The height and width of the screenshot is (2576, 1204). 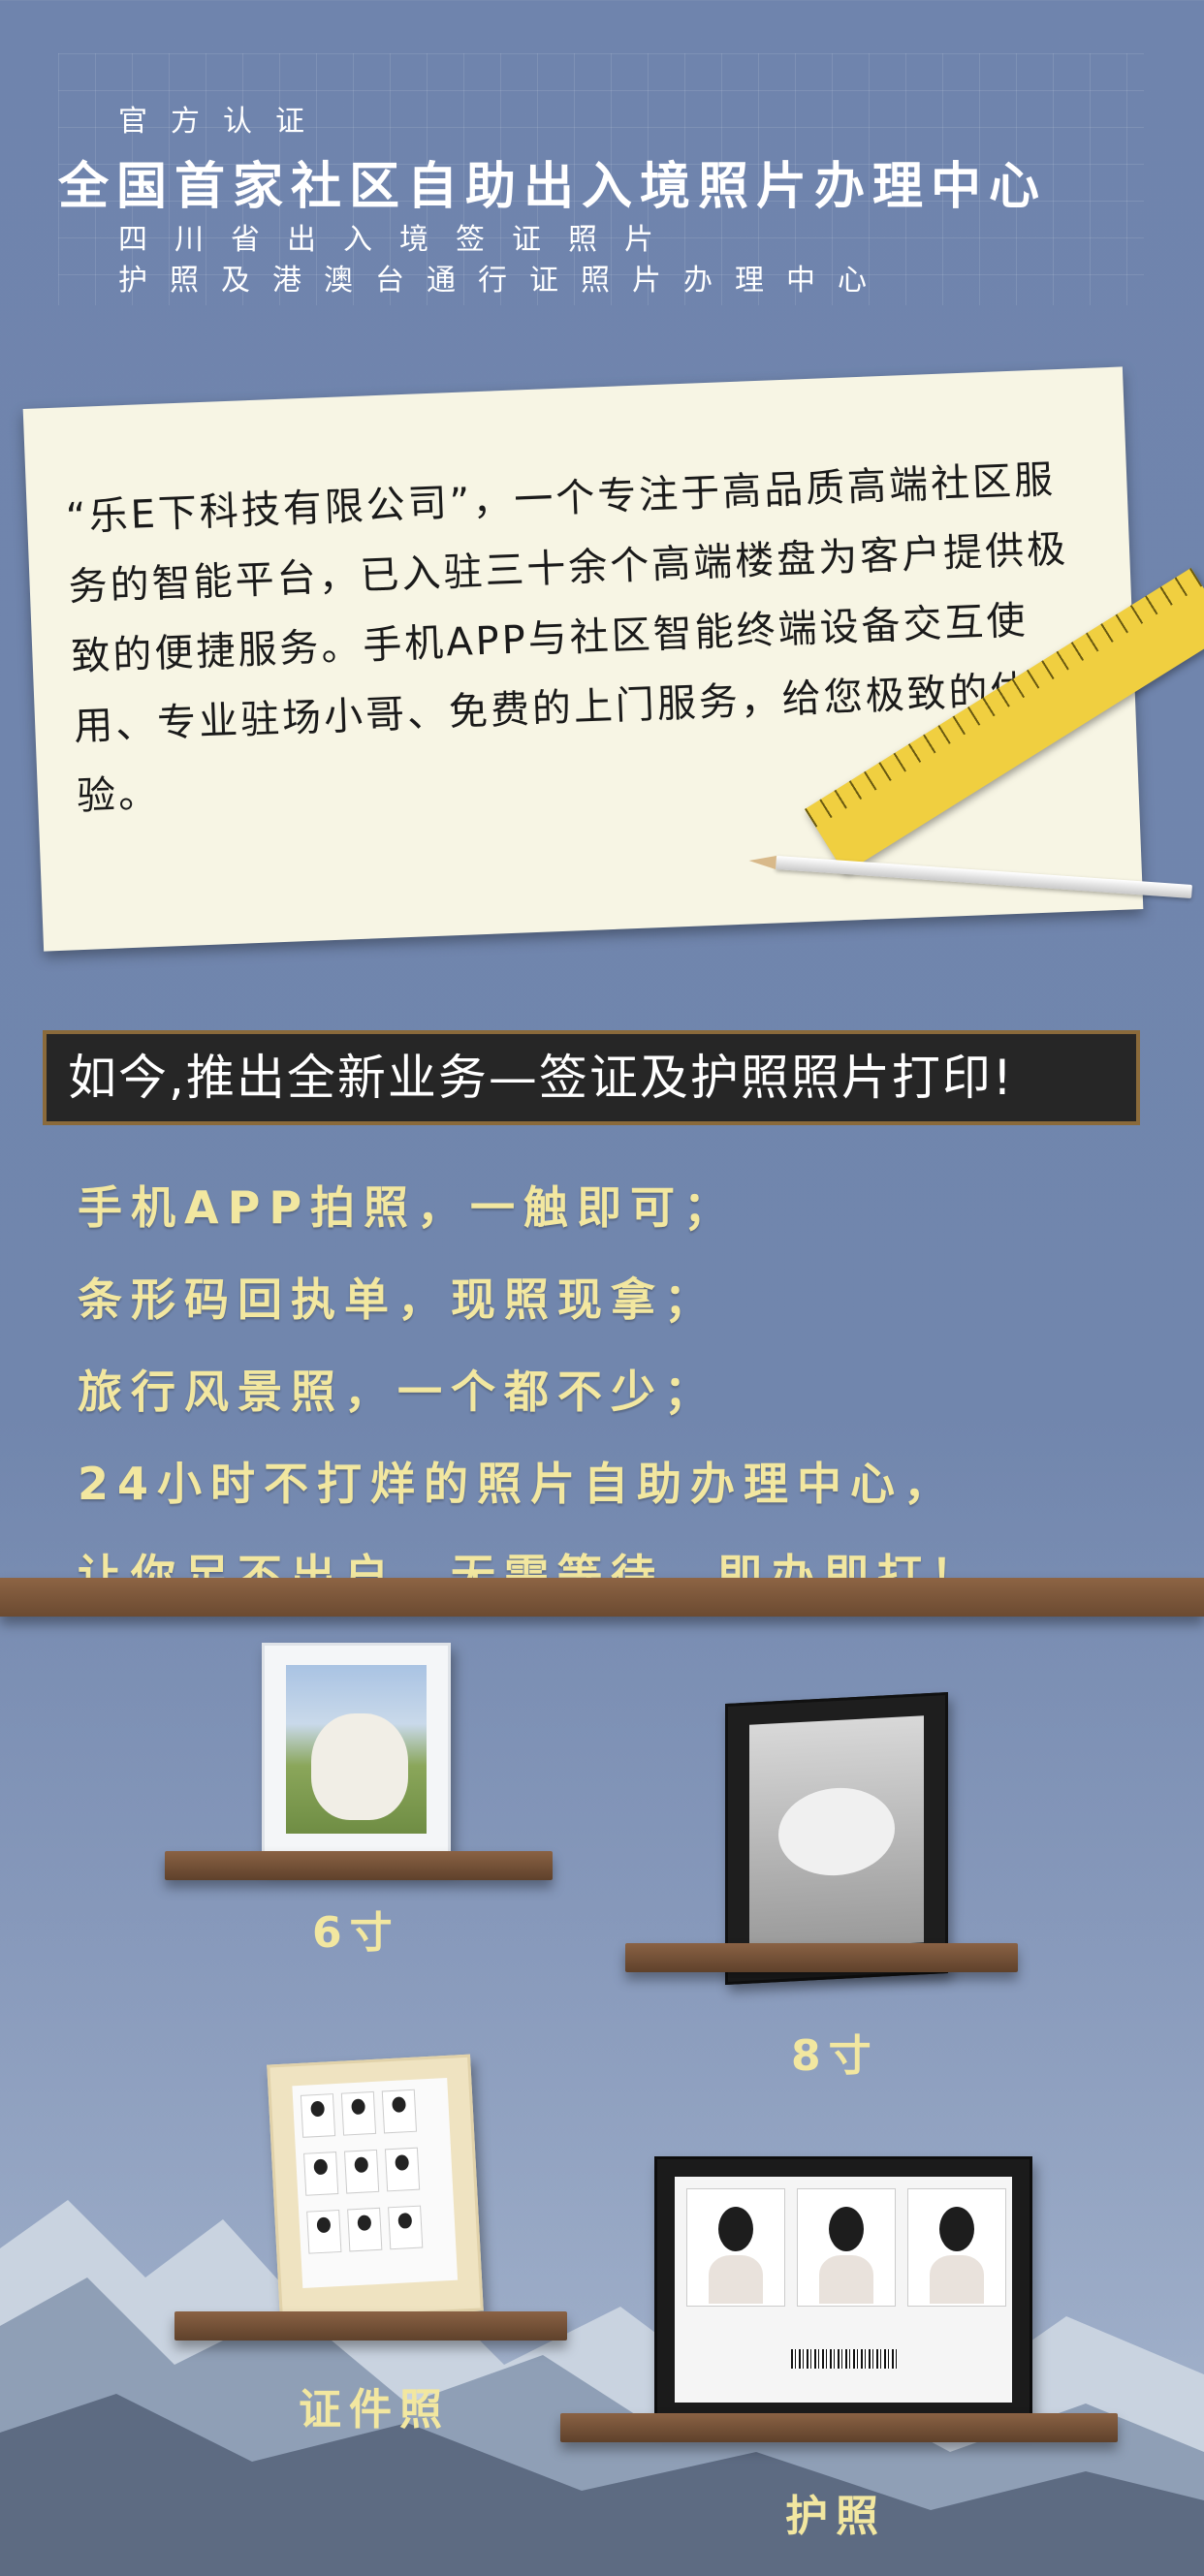 I want to click on label-id-photo: 证件照, so click(x=374, y=2410).